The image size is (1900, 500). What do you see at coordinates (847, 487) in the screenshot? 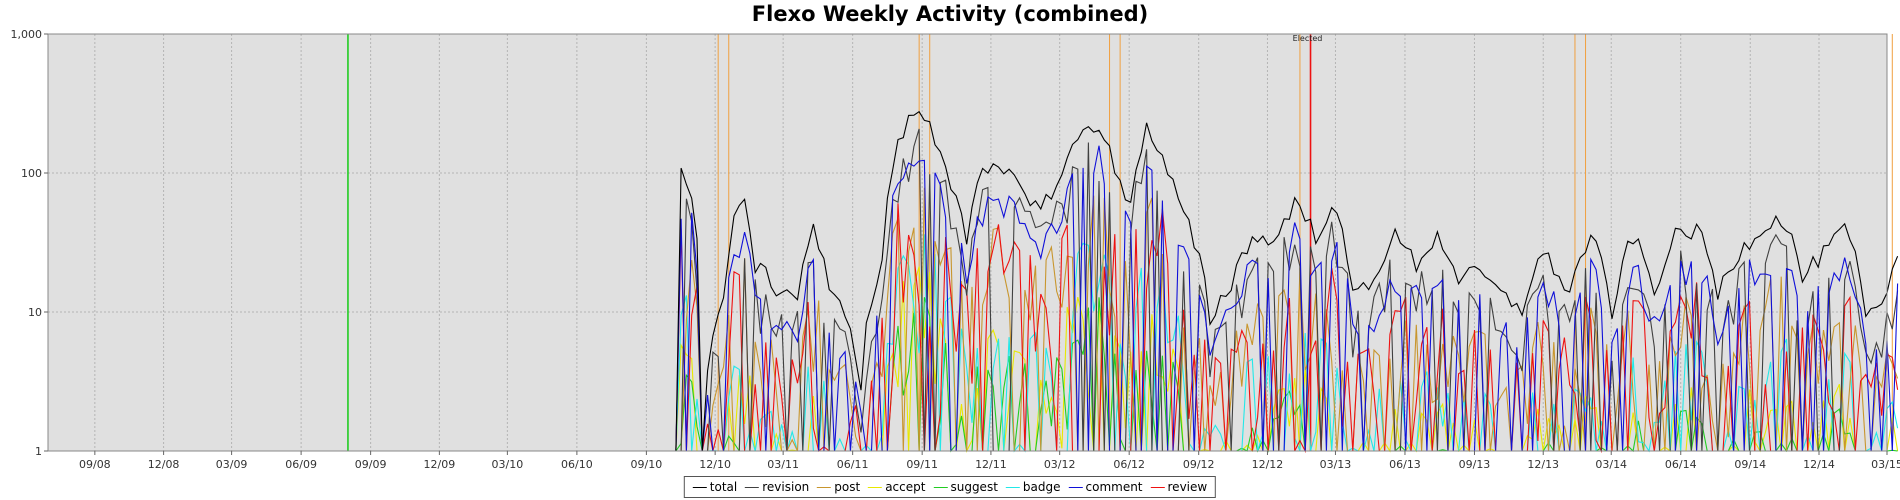
I see `legend-label: post` at bounding box center [847, 487].